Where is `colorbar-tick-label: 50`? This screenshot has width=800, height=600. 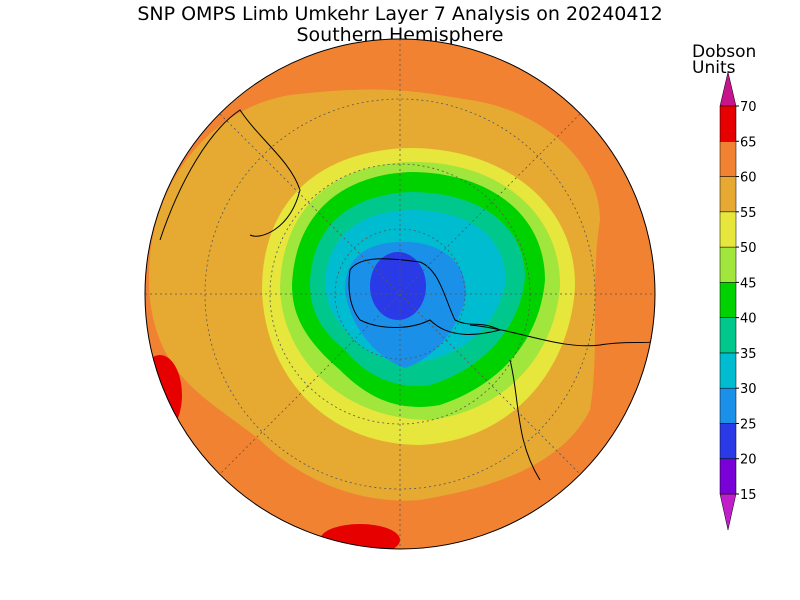
colorbar-tick-label: 50 is located at coordinates (748, 248).